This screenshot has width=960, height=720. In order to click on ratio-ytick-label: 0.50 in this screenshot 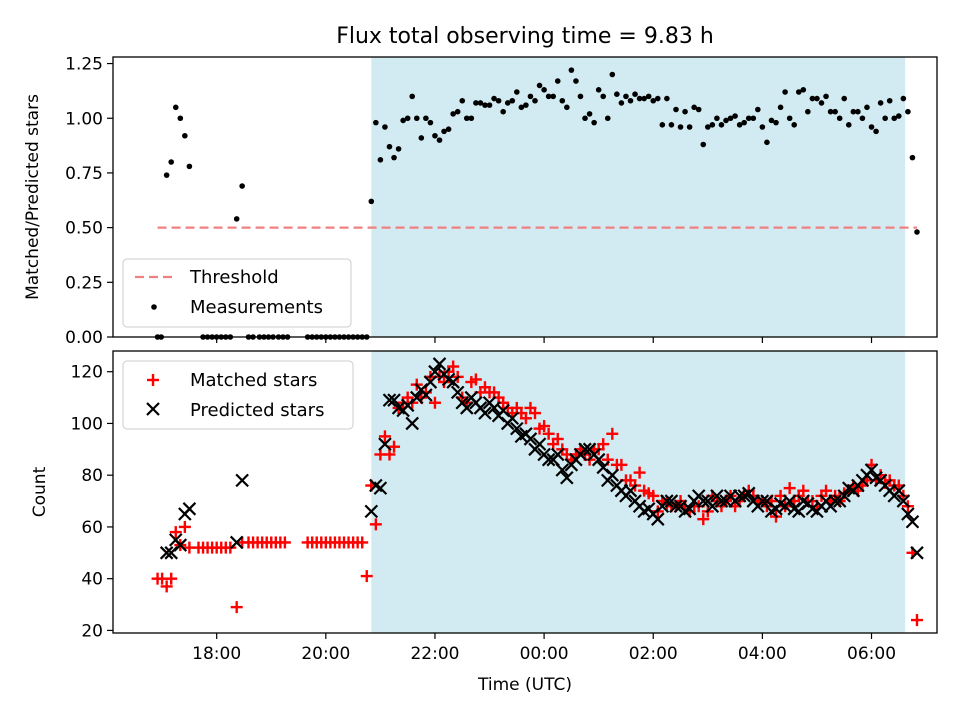, I will do `click(84, 229)`.